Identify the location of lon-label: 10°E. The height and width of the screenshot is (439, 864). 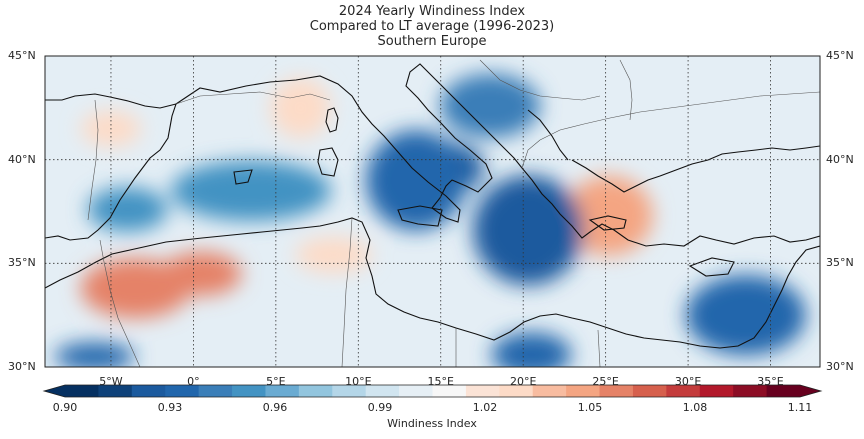
(358, 381).